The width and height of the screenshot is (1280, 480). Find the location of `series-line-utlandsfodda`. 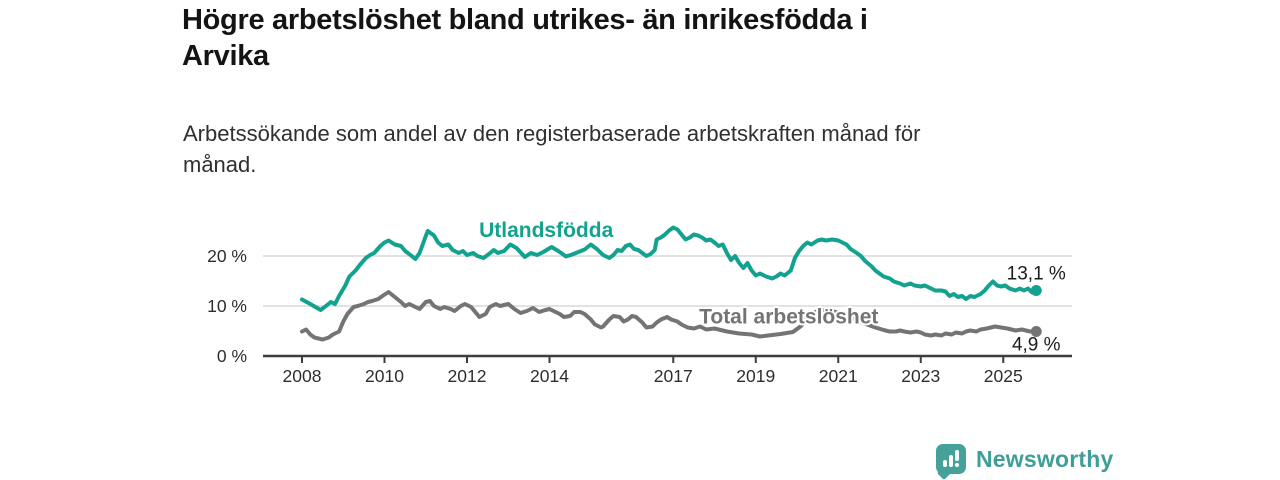

series-line-utlandsfodda is located at coordinates (669, 268).